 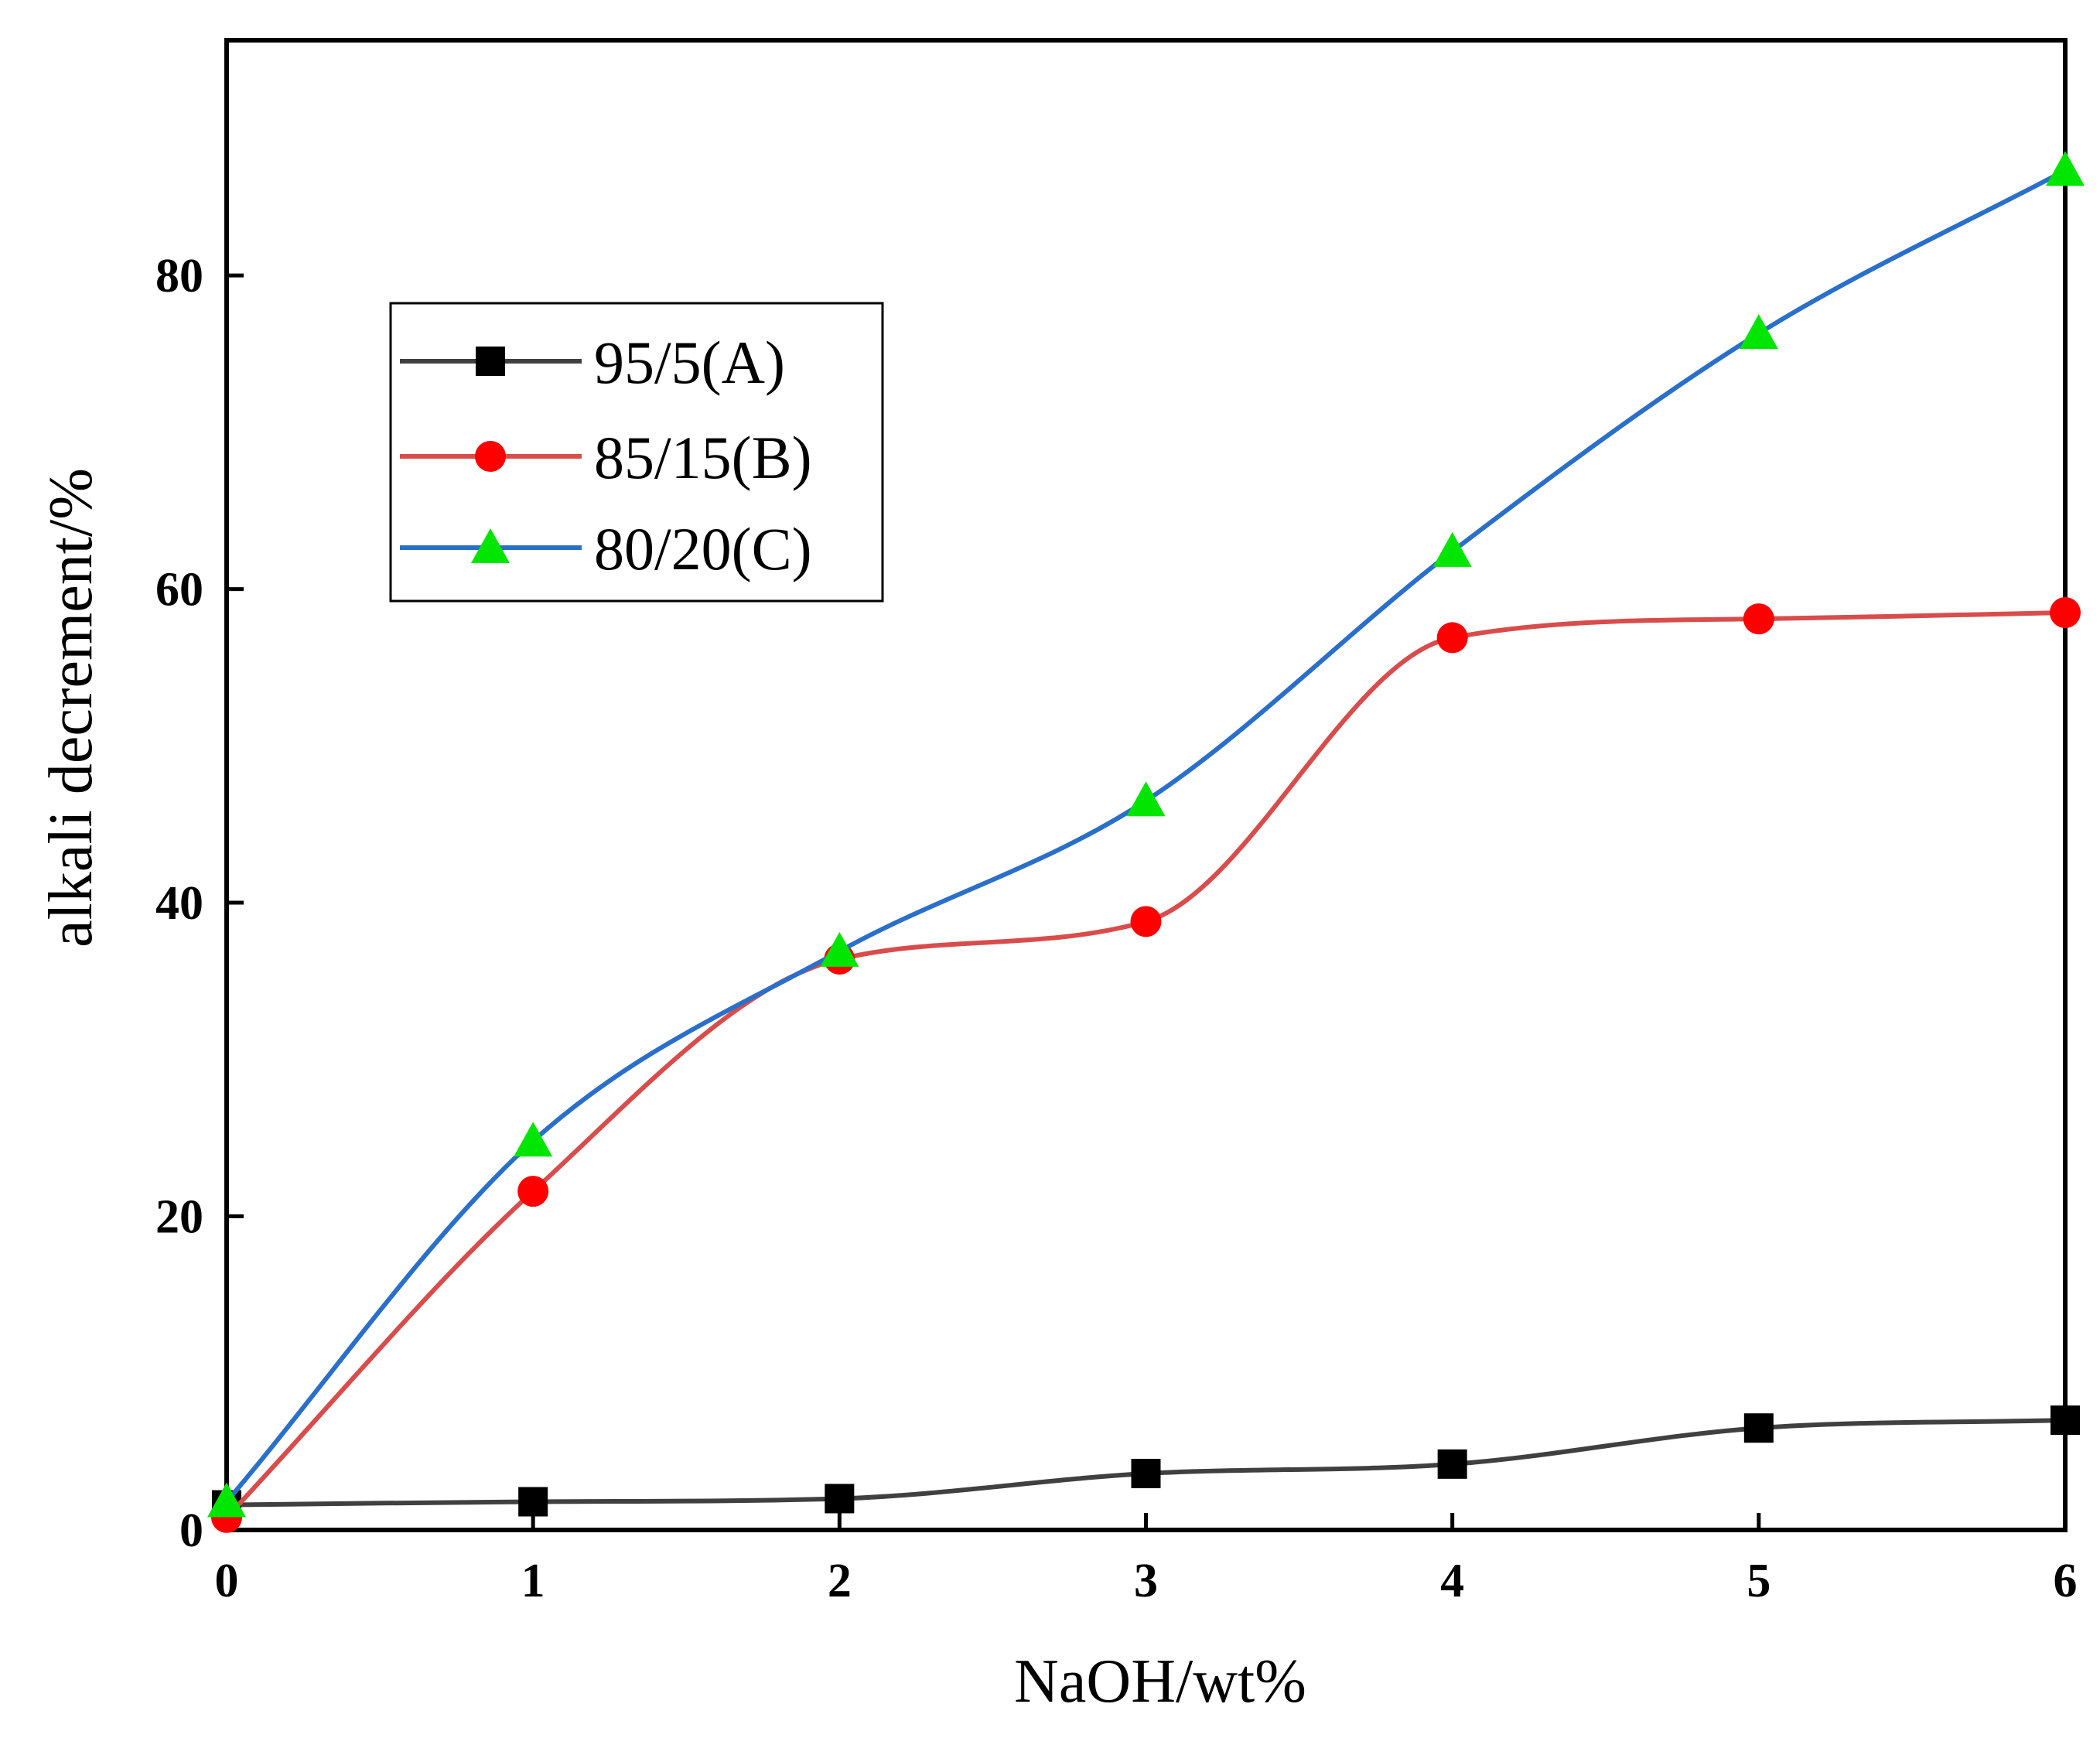 I want to click on legend: 95/5(A) 85/15(B) 80/20(C), so click(x=636, y=452).